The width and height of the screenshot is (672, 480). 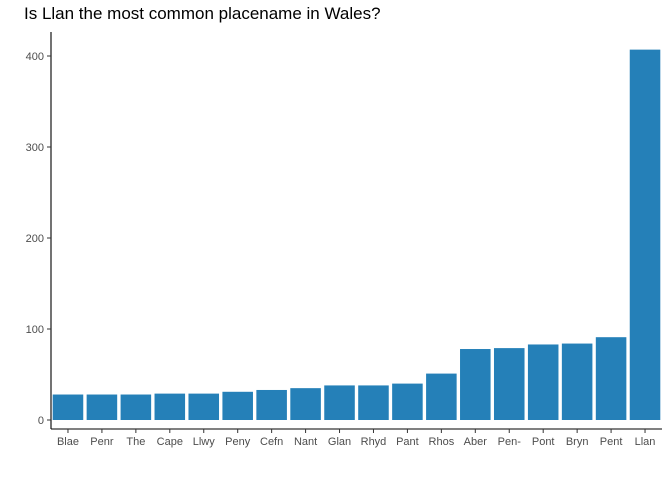 What do you see at coordinates (339, 442) in the screenshot?
I see `x-tick-label: Glan` at bounding box center [339, 442].